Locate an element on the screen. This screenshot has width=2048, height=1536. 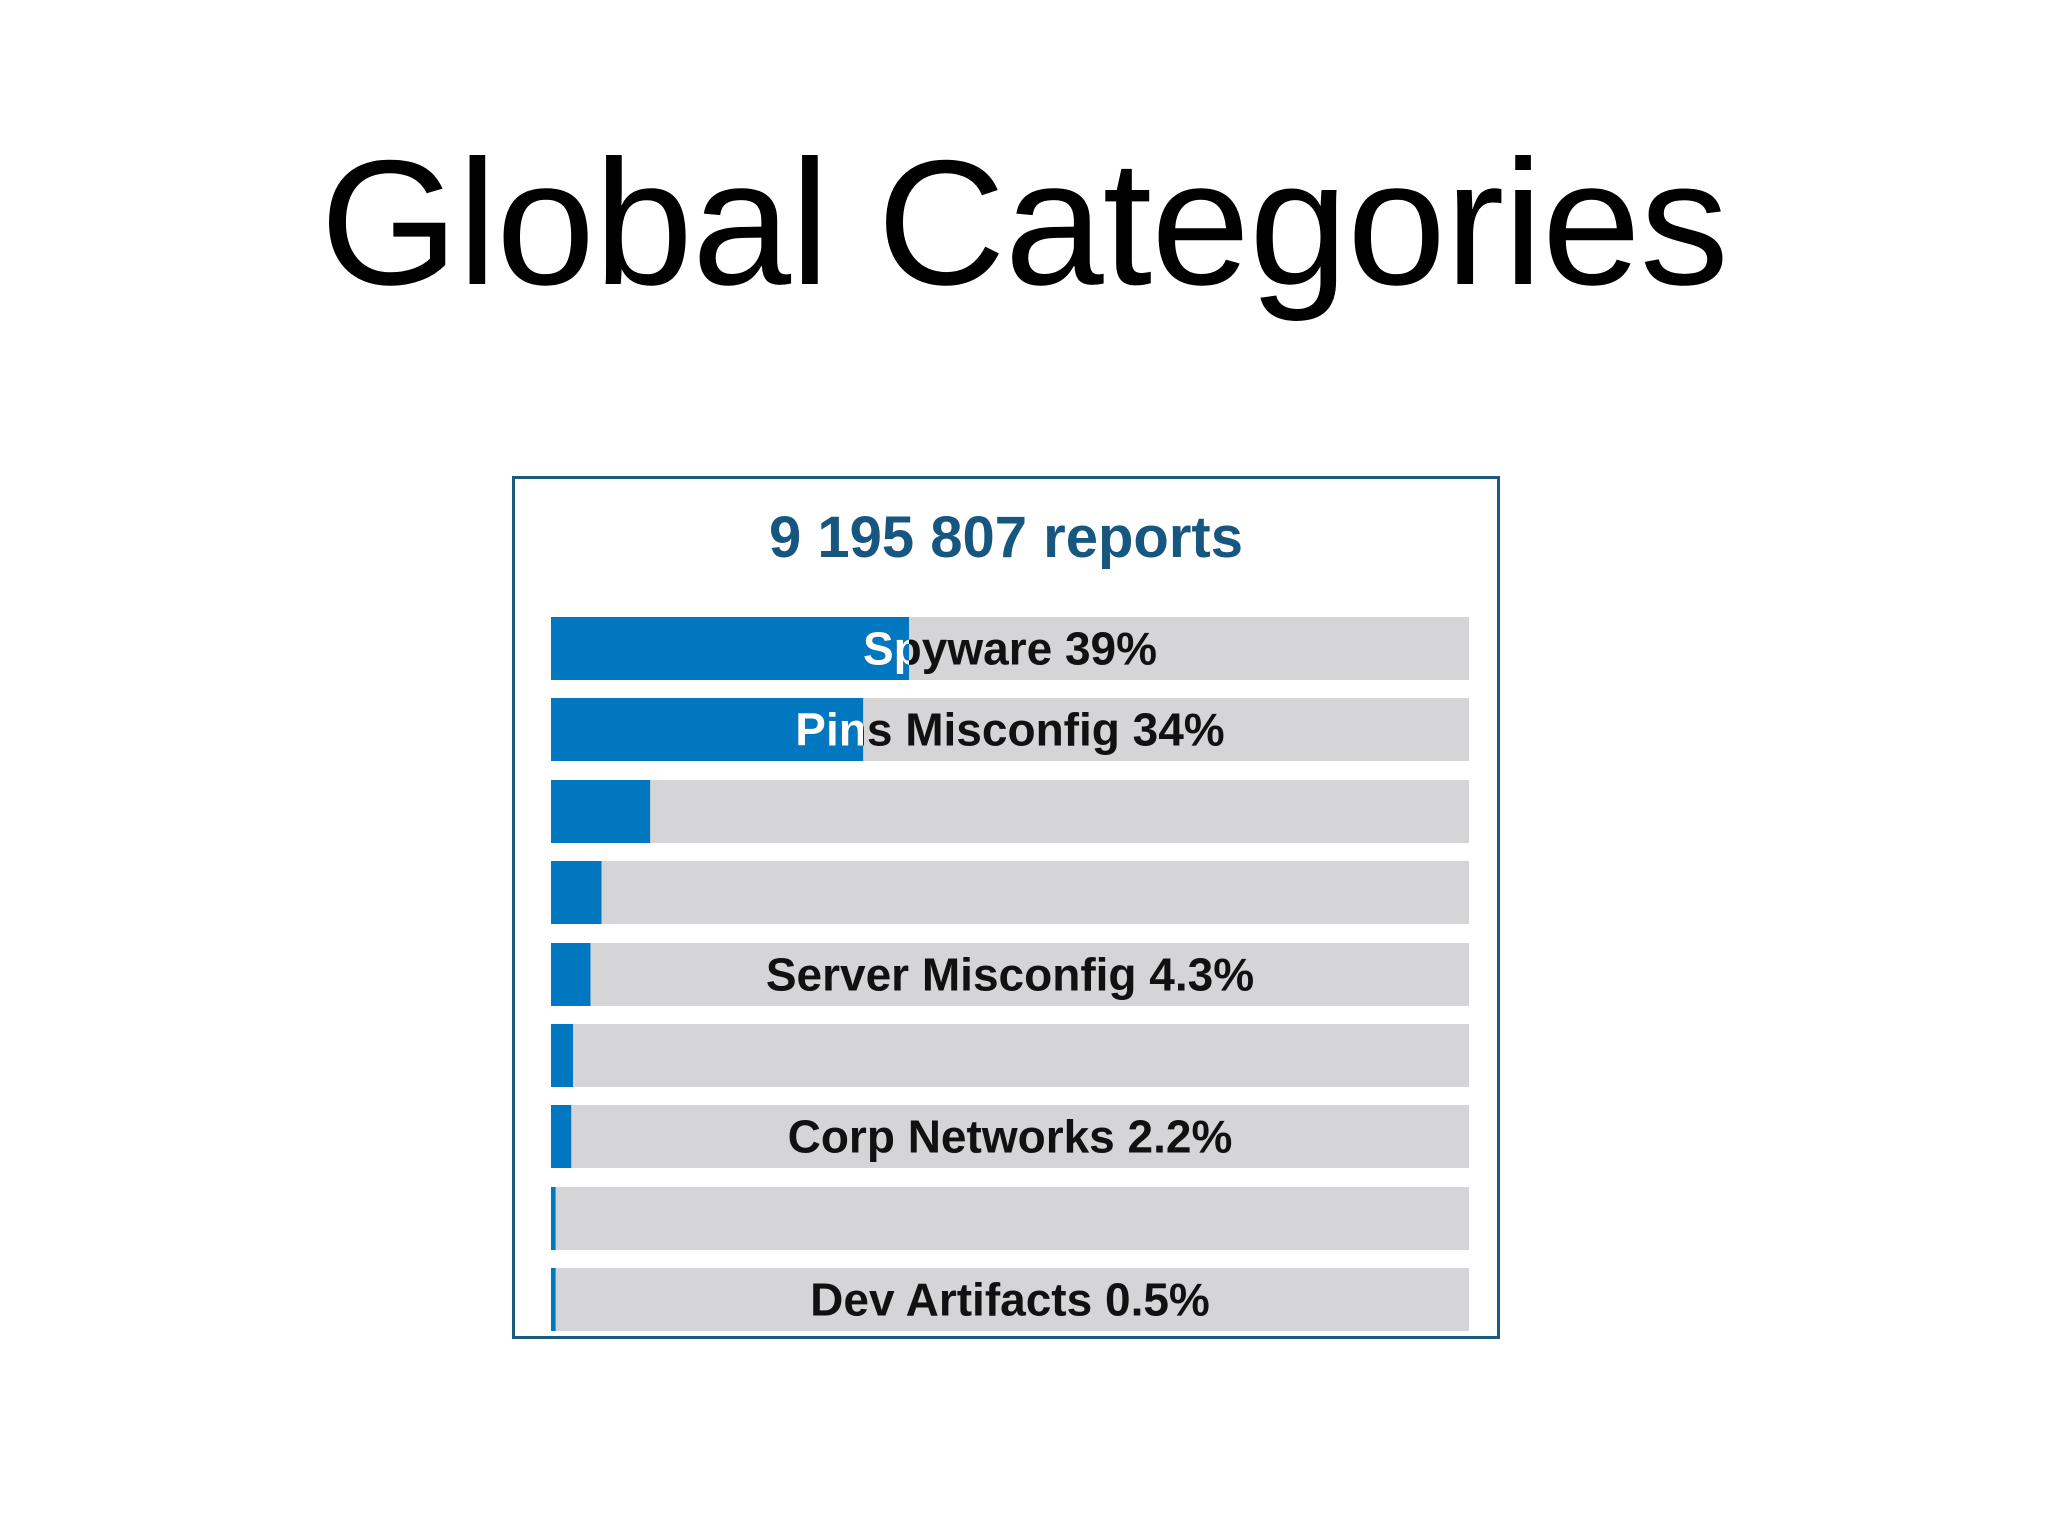
bar-label-on-fill: Spyware 39% is located at coordinates (1010, 649).